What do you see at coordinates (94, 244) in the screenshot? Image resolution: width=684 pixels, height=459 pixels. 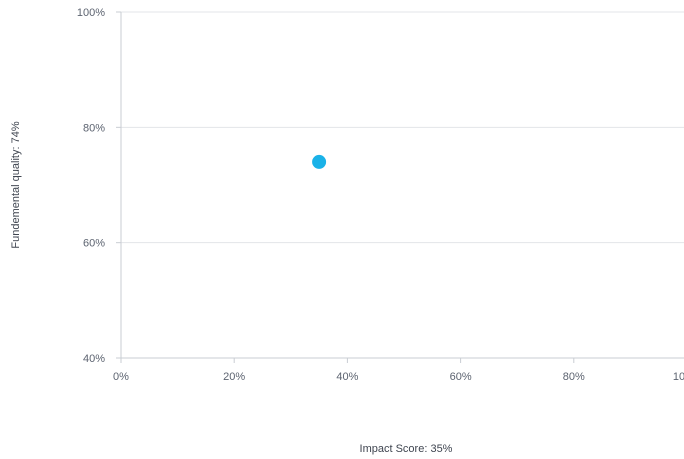 I see `y-tick-label: 60%` at bounding box center [94, 244].